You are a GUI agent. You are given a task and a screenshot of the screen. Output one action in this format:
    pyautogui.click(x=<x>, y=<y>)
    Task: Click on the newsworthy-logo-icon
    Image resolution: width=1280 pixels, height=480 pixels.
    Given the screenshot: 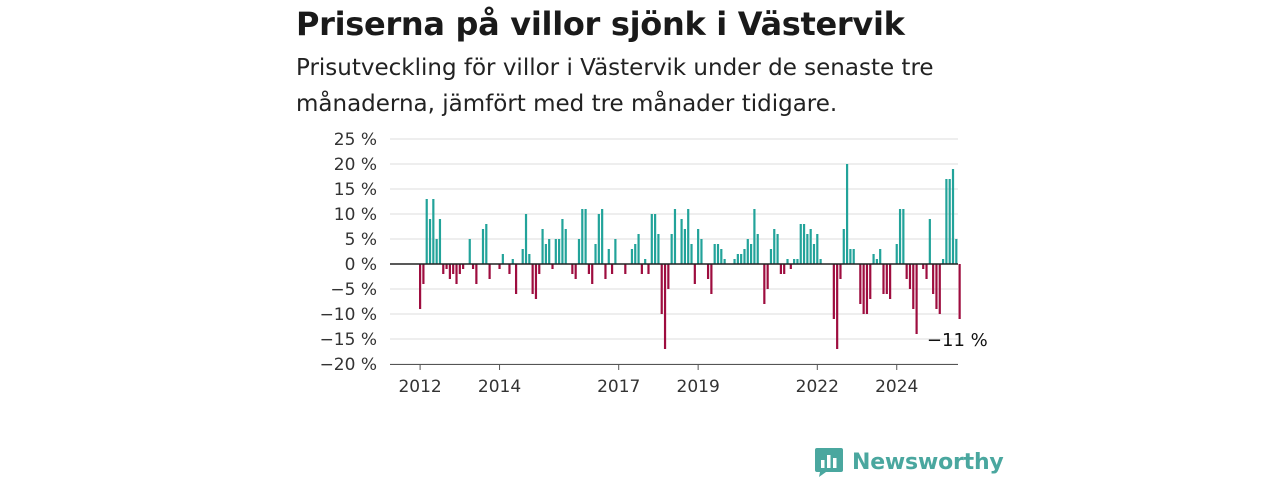 What is the action you would take?
    pyautogui.click(x=829, y=462)
    